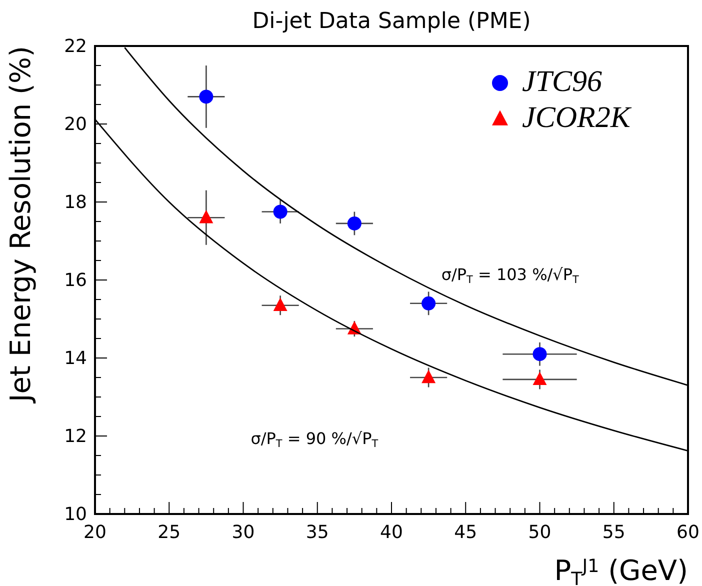  What do you see at coordinates (510, 275) in the screenshot?
I see `annotation: σ/P$_{T}$ = 103 %/√P$_{T}$` at bounding box center [510, 275].